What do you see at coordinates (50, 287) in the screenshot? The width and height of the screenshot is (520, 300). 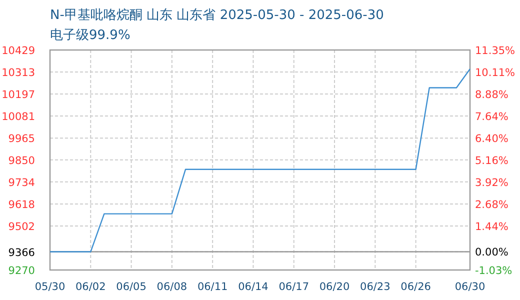 I see `x-tick-label: 05/30` at bounding box center [50, 287].